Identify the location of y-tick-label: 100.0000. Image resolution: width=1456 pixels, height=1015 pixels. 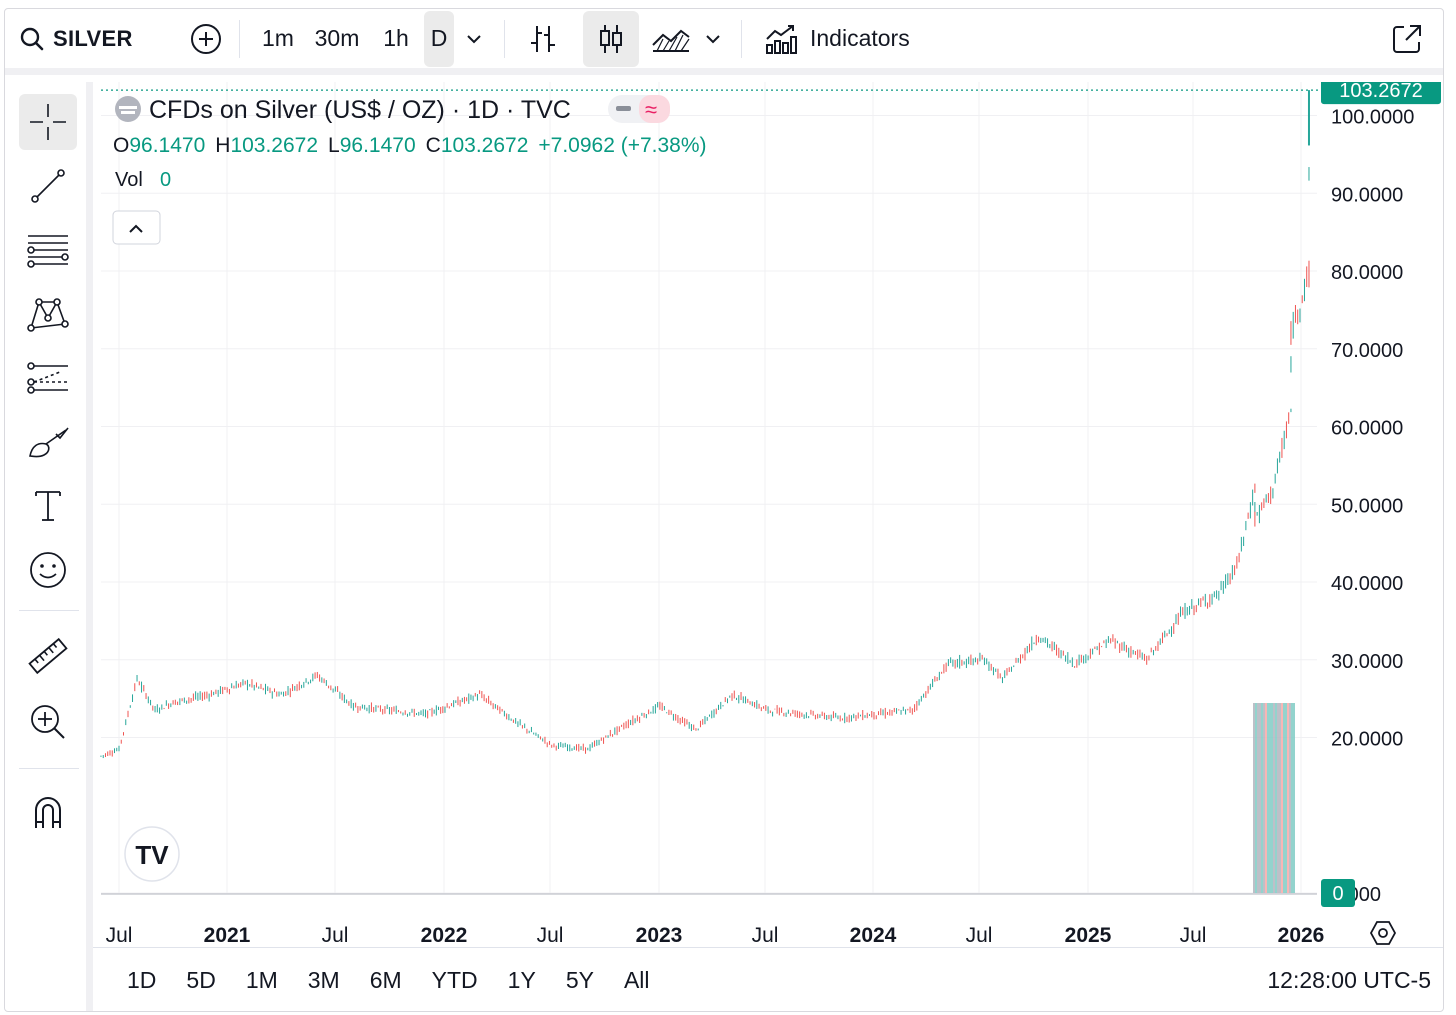
(1372, 118).